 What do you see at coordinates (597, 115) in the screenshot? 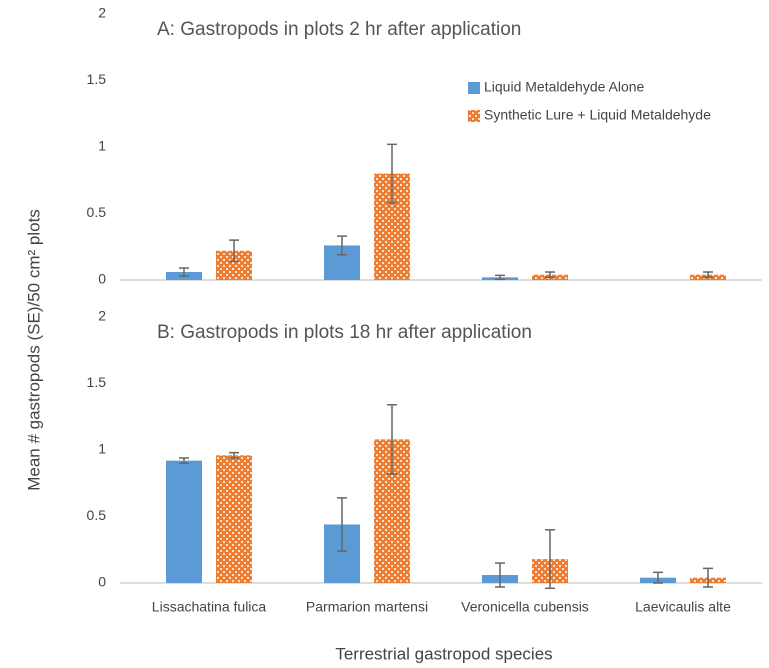
I see `legend-label: Synthetic Lure + Liquid Metaldehyde` at bounding box center [597, 115].